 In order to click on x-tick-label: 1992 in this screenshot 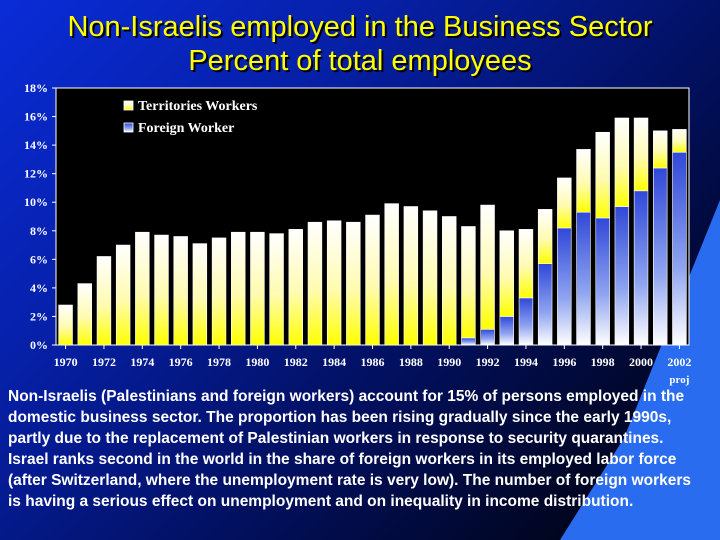, I will do `click(488, 362)`.